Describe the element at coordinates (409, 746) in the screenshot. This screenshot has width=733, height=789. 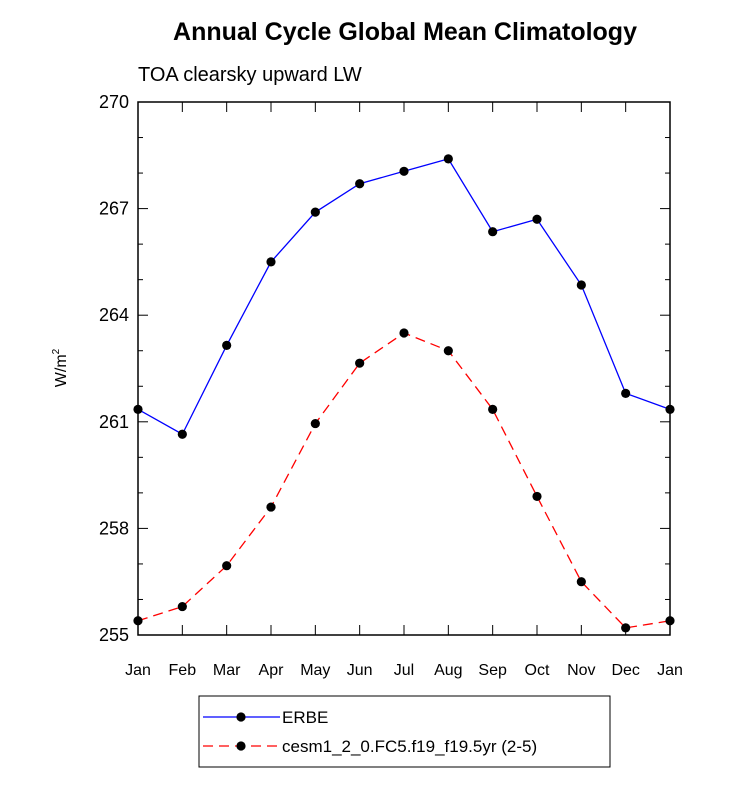
I see `legend-label-cesm: cesm1_2_0.FC5.f19_f19.5yr (2-5)` at that location.